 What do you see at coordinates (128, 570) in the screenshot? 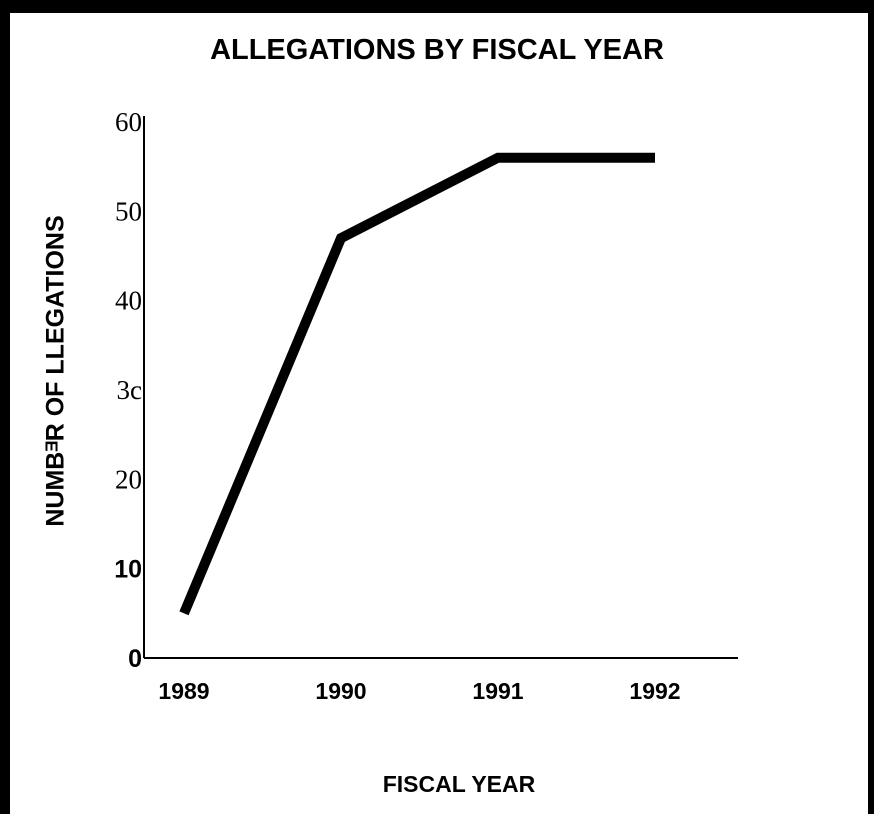
I see `y-tick-label: 10` at bounding box center [128, 570].